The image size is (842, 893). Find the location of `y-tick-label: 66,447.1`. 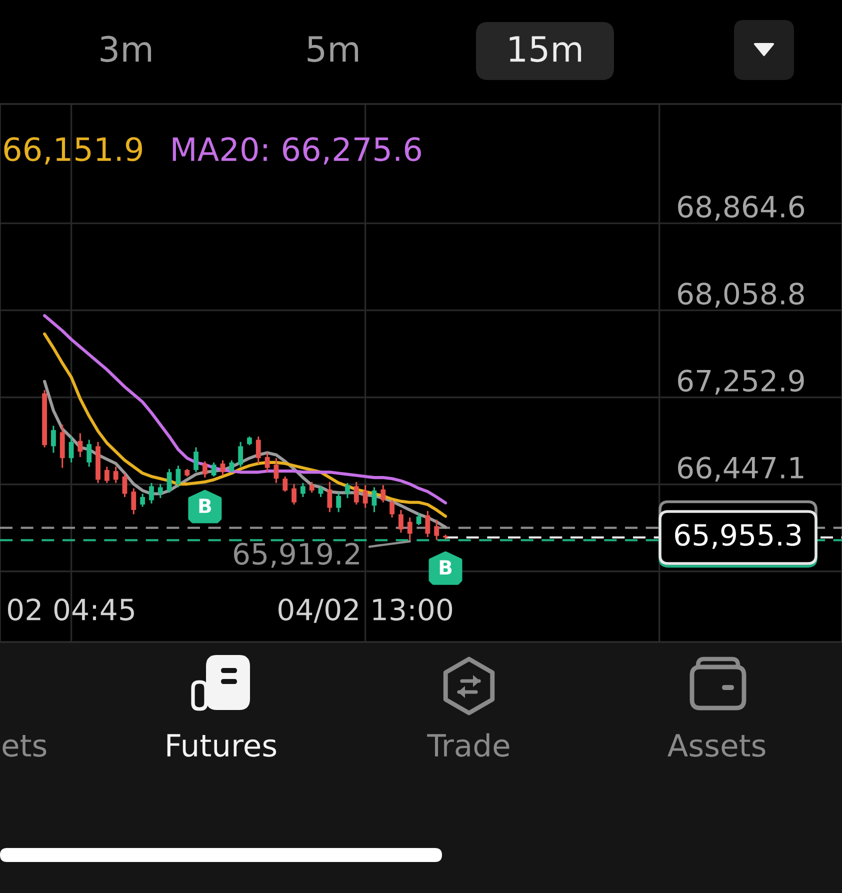

y-tick-label: 66,447.1 is located at coordinates (741, 469).